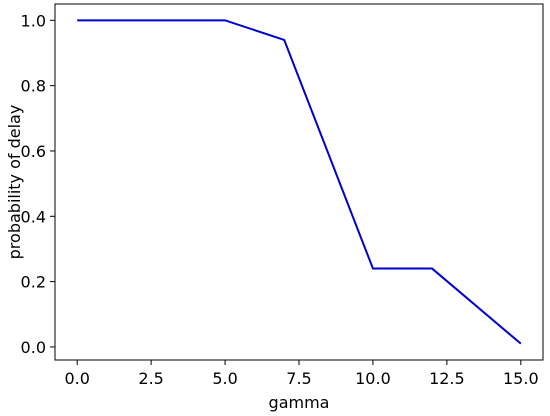 The width and height of the screenshot is (550, 416). What do you see at coordinates (33, 282) in the screenshot?
I see `y-tick-label: 0.2` at bounding box center [33, 282].